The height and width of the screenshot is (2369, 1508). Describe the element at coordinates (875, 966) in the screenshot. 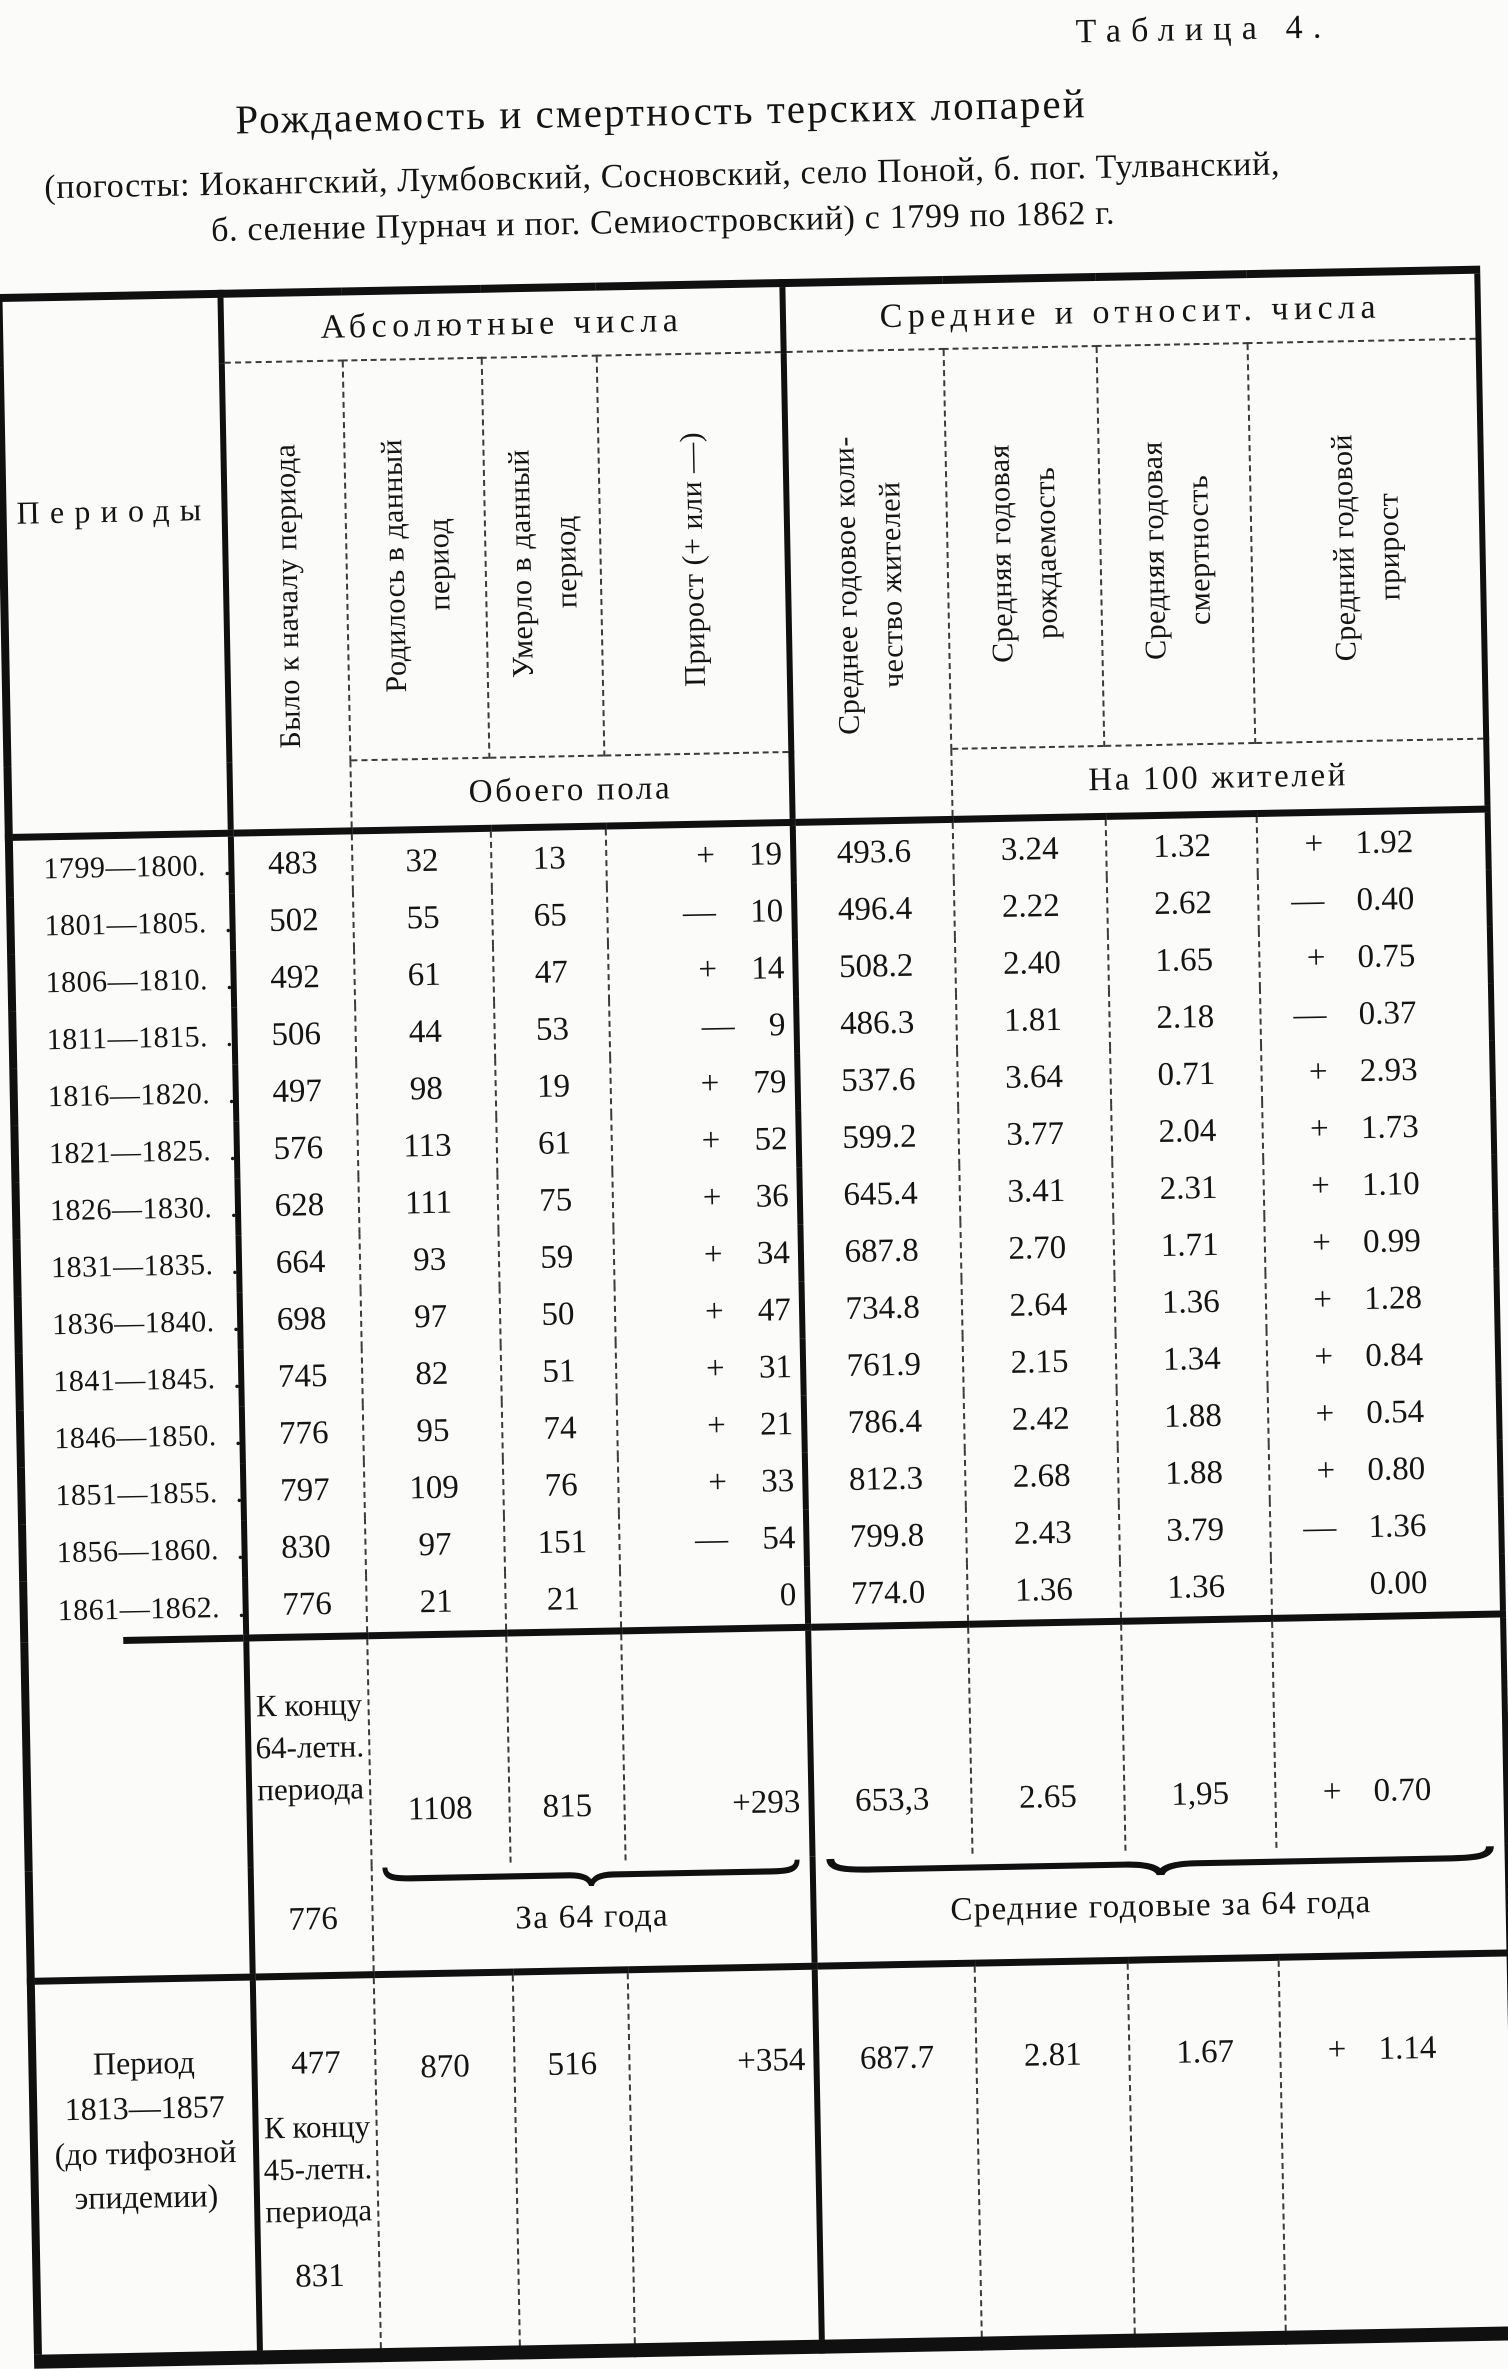

I see `cell-value: 508.2` at that location.